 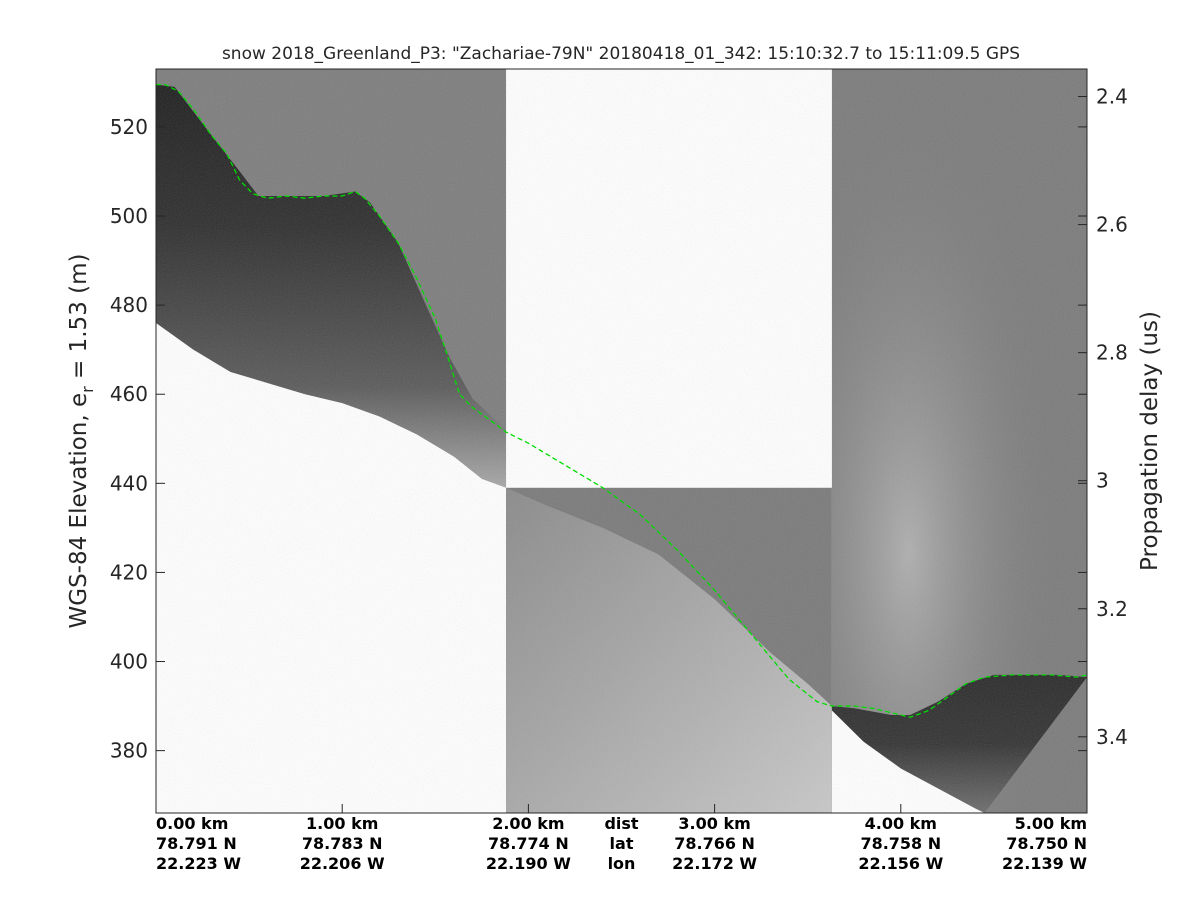 What do you see at coordinates (1046, 843) in the screenshot?
I see `x-tick-lat-label: 78.750 N` at bounding box center [1046, 843].